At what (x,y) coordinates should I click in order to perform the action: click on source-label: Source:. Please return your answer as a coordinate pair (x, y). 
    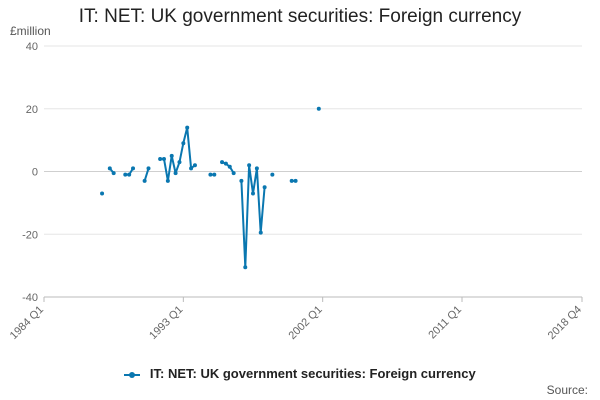
    Looking at the image, I should click on (567, 390).